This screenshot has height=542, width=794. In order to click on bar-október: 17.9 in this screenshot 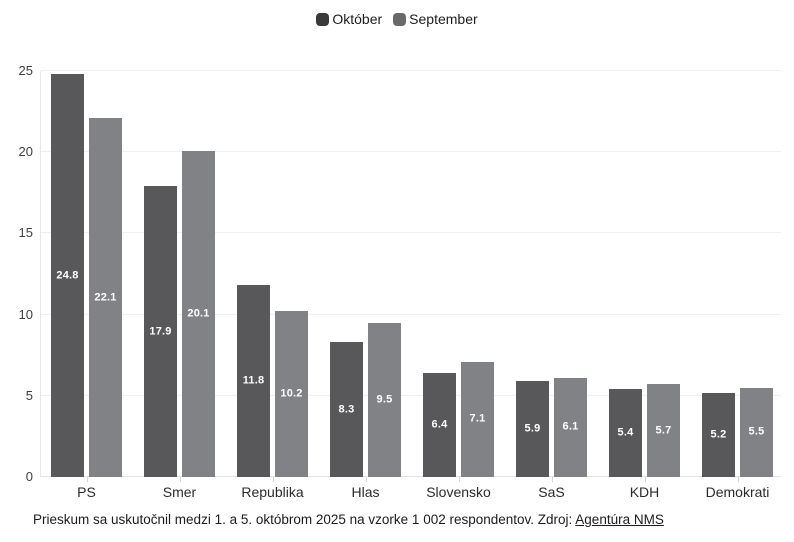, I will do `click(160, 331)`.